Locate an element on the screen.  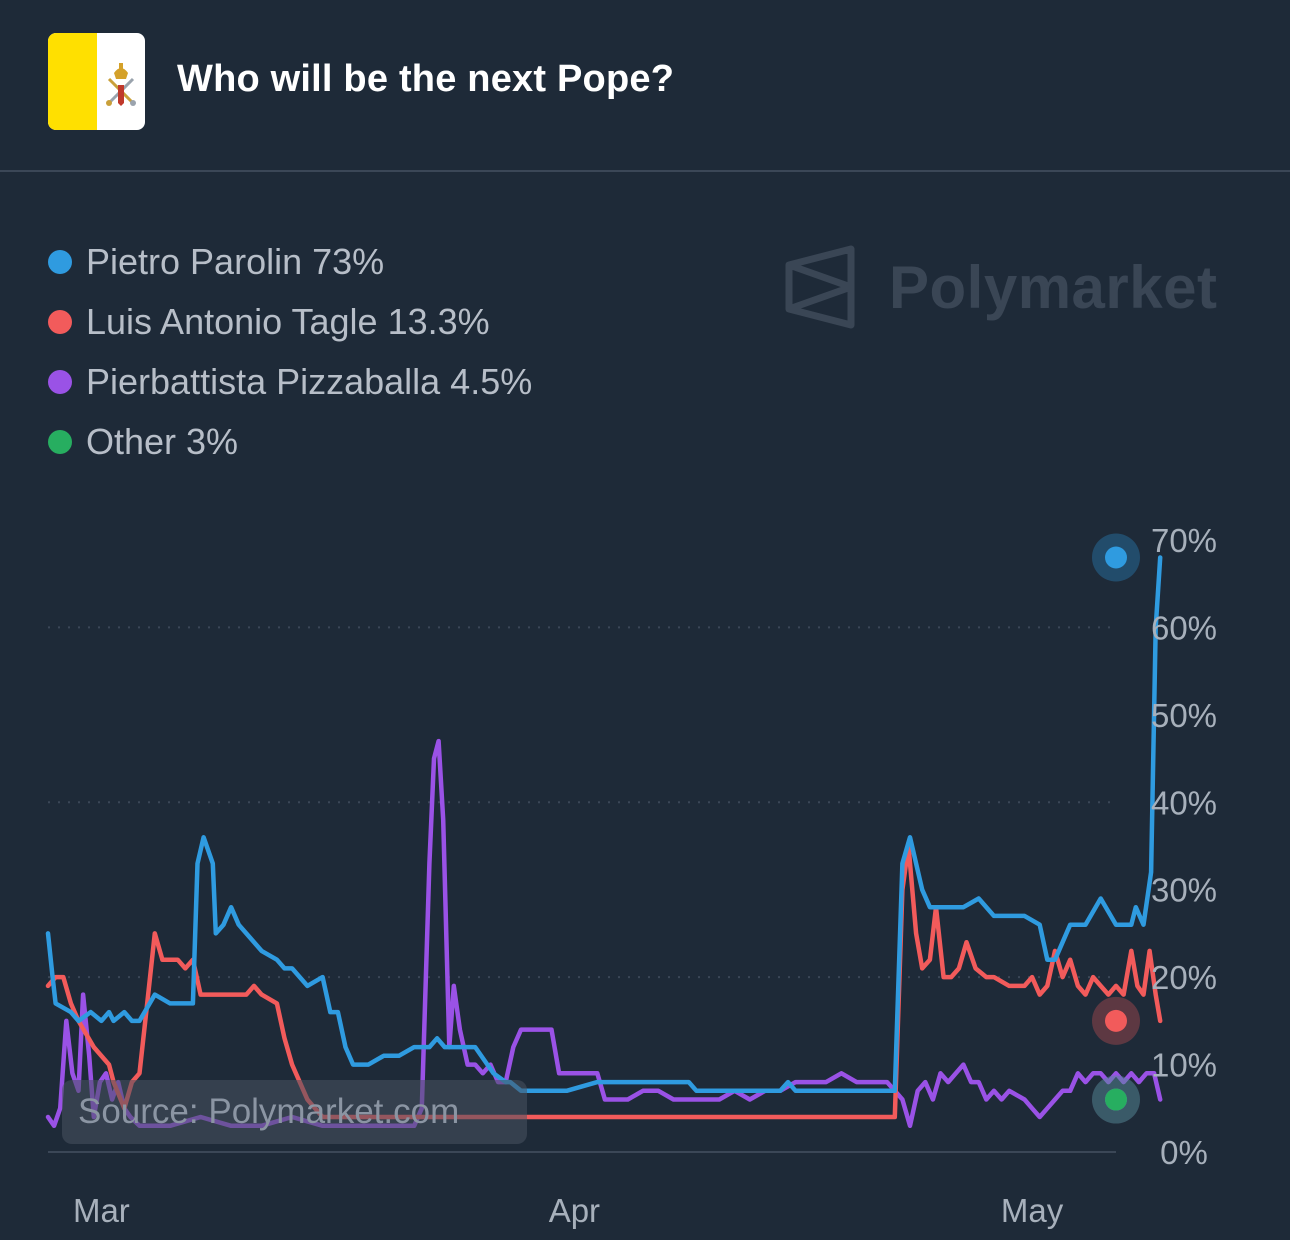
papal-keys-emblem-icon is located at coordinates (121, 84).